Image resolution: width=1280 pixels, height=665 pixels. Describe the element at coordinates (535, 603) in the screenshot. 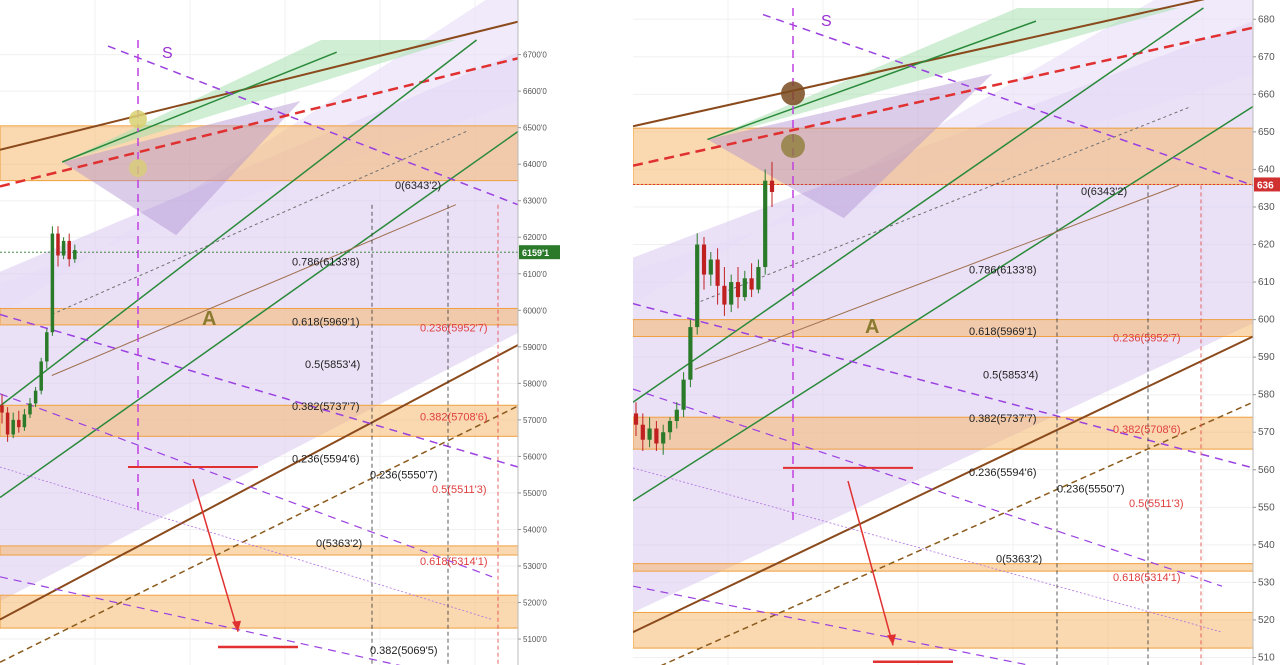

I see `axis-tick-label: 5200'0` at that location.